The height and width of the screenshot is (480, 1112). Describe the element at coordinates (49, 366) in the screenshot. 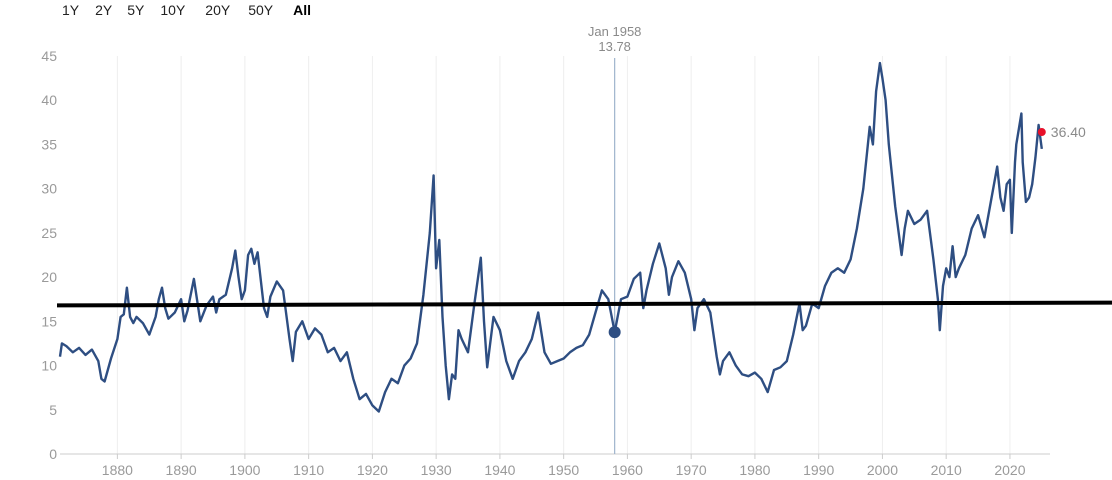

I see `y-tick-label-10: 10` at that location.